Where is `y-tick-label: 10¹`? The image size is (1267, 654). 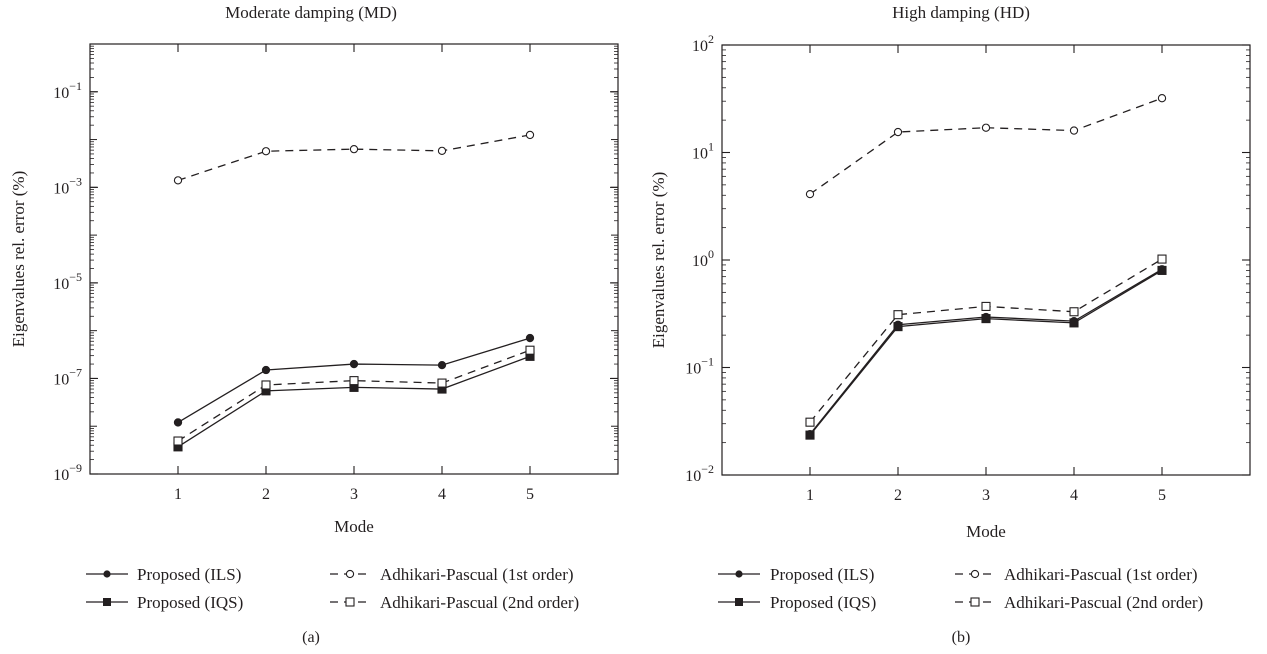
y-tick-label: 10¹ is located at coordinates (703, 151).